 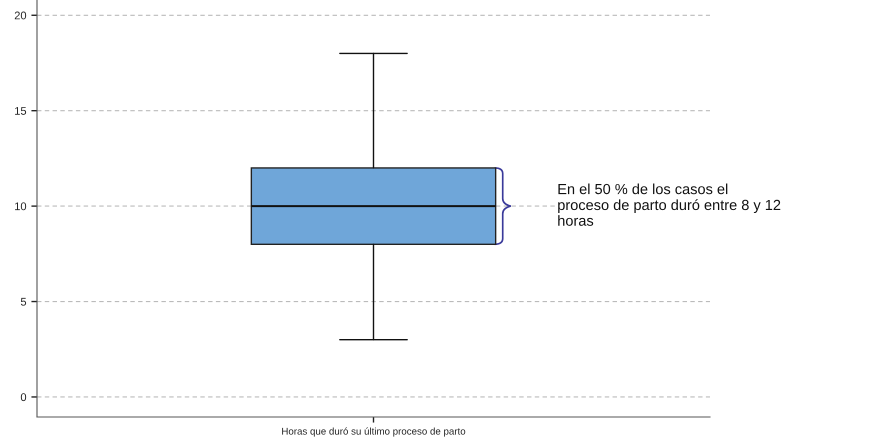 What do you see at coordinates (23, 302) in the screenshot?
I see `y-tick-label: 5` at bounding box center [23, 302].